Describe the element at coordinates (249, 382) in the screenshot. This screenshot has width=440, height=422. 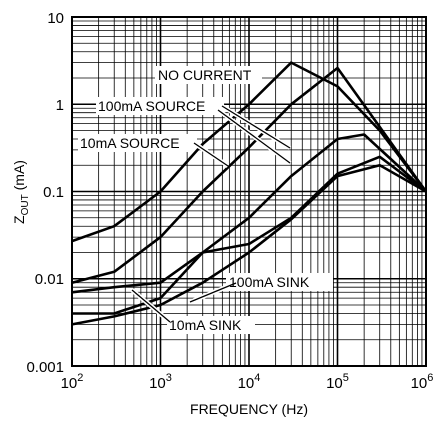
I see `x-tick-label: 10⁴` at that location.